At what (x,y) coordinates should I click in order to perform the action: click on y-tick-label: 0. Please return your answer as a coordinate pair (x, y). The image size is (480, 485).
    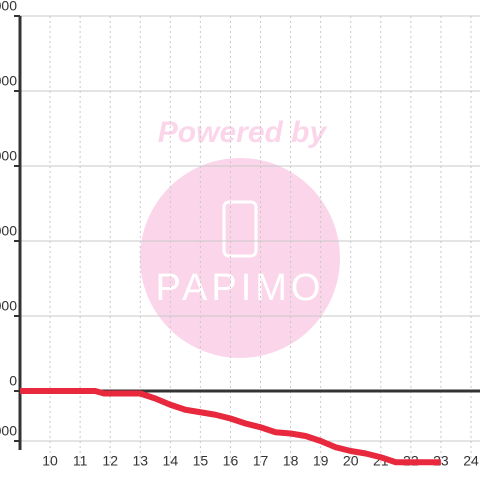
    Looking at the image, I should click on (13, 381).